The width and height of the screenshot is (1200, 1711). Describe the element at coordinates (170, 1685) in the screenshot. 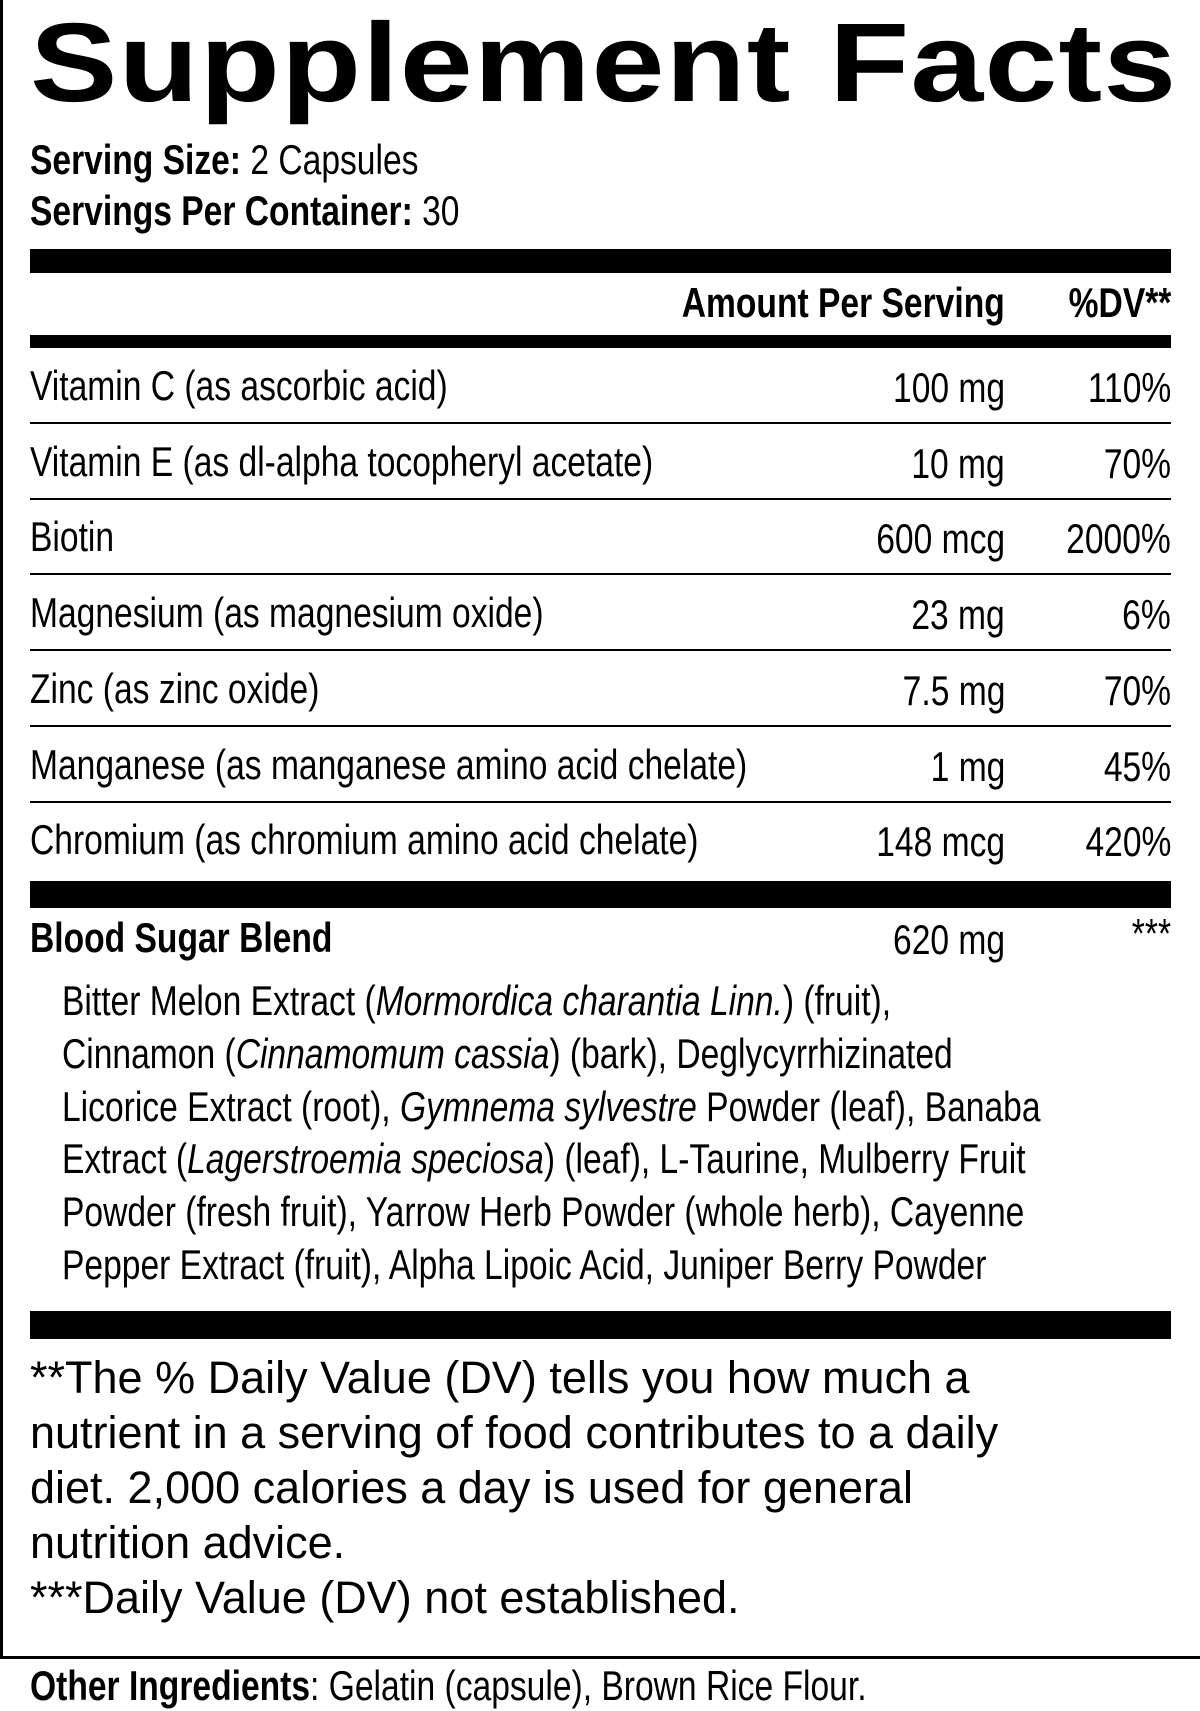

I see `other-ingredients-label: Other Ingredients` at that location.